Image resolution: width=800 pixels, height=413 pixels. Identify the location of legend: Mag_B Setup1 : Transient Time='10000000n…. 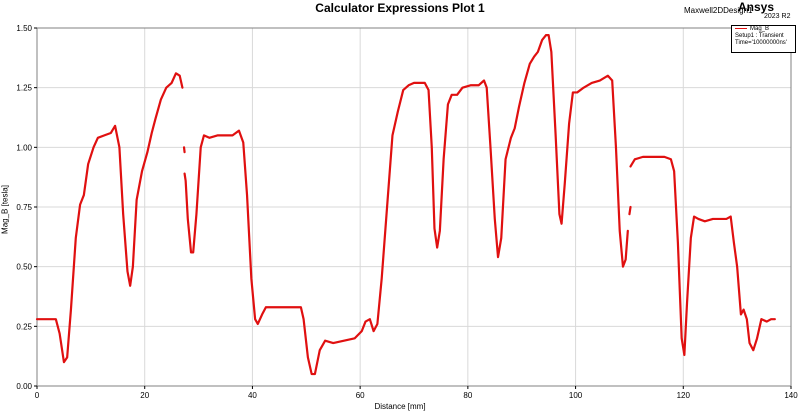
(763, 39).